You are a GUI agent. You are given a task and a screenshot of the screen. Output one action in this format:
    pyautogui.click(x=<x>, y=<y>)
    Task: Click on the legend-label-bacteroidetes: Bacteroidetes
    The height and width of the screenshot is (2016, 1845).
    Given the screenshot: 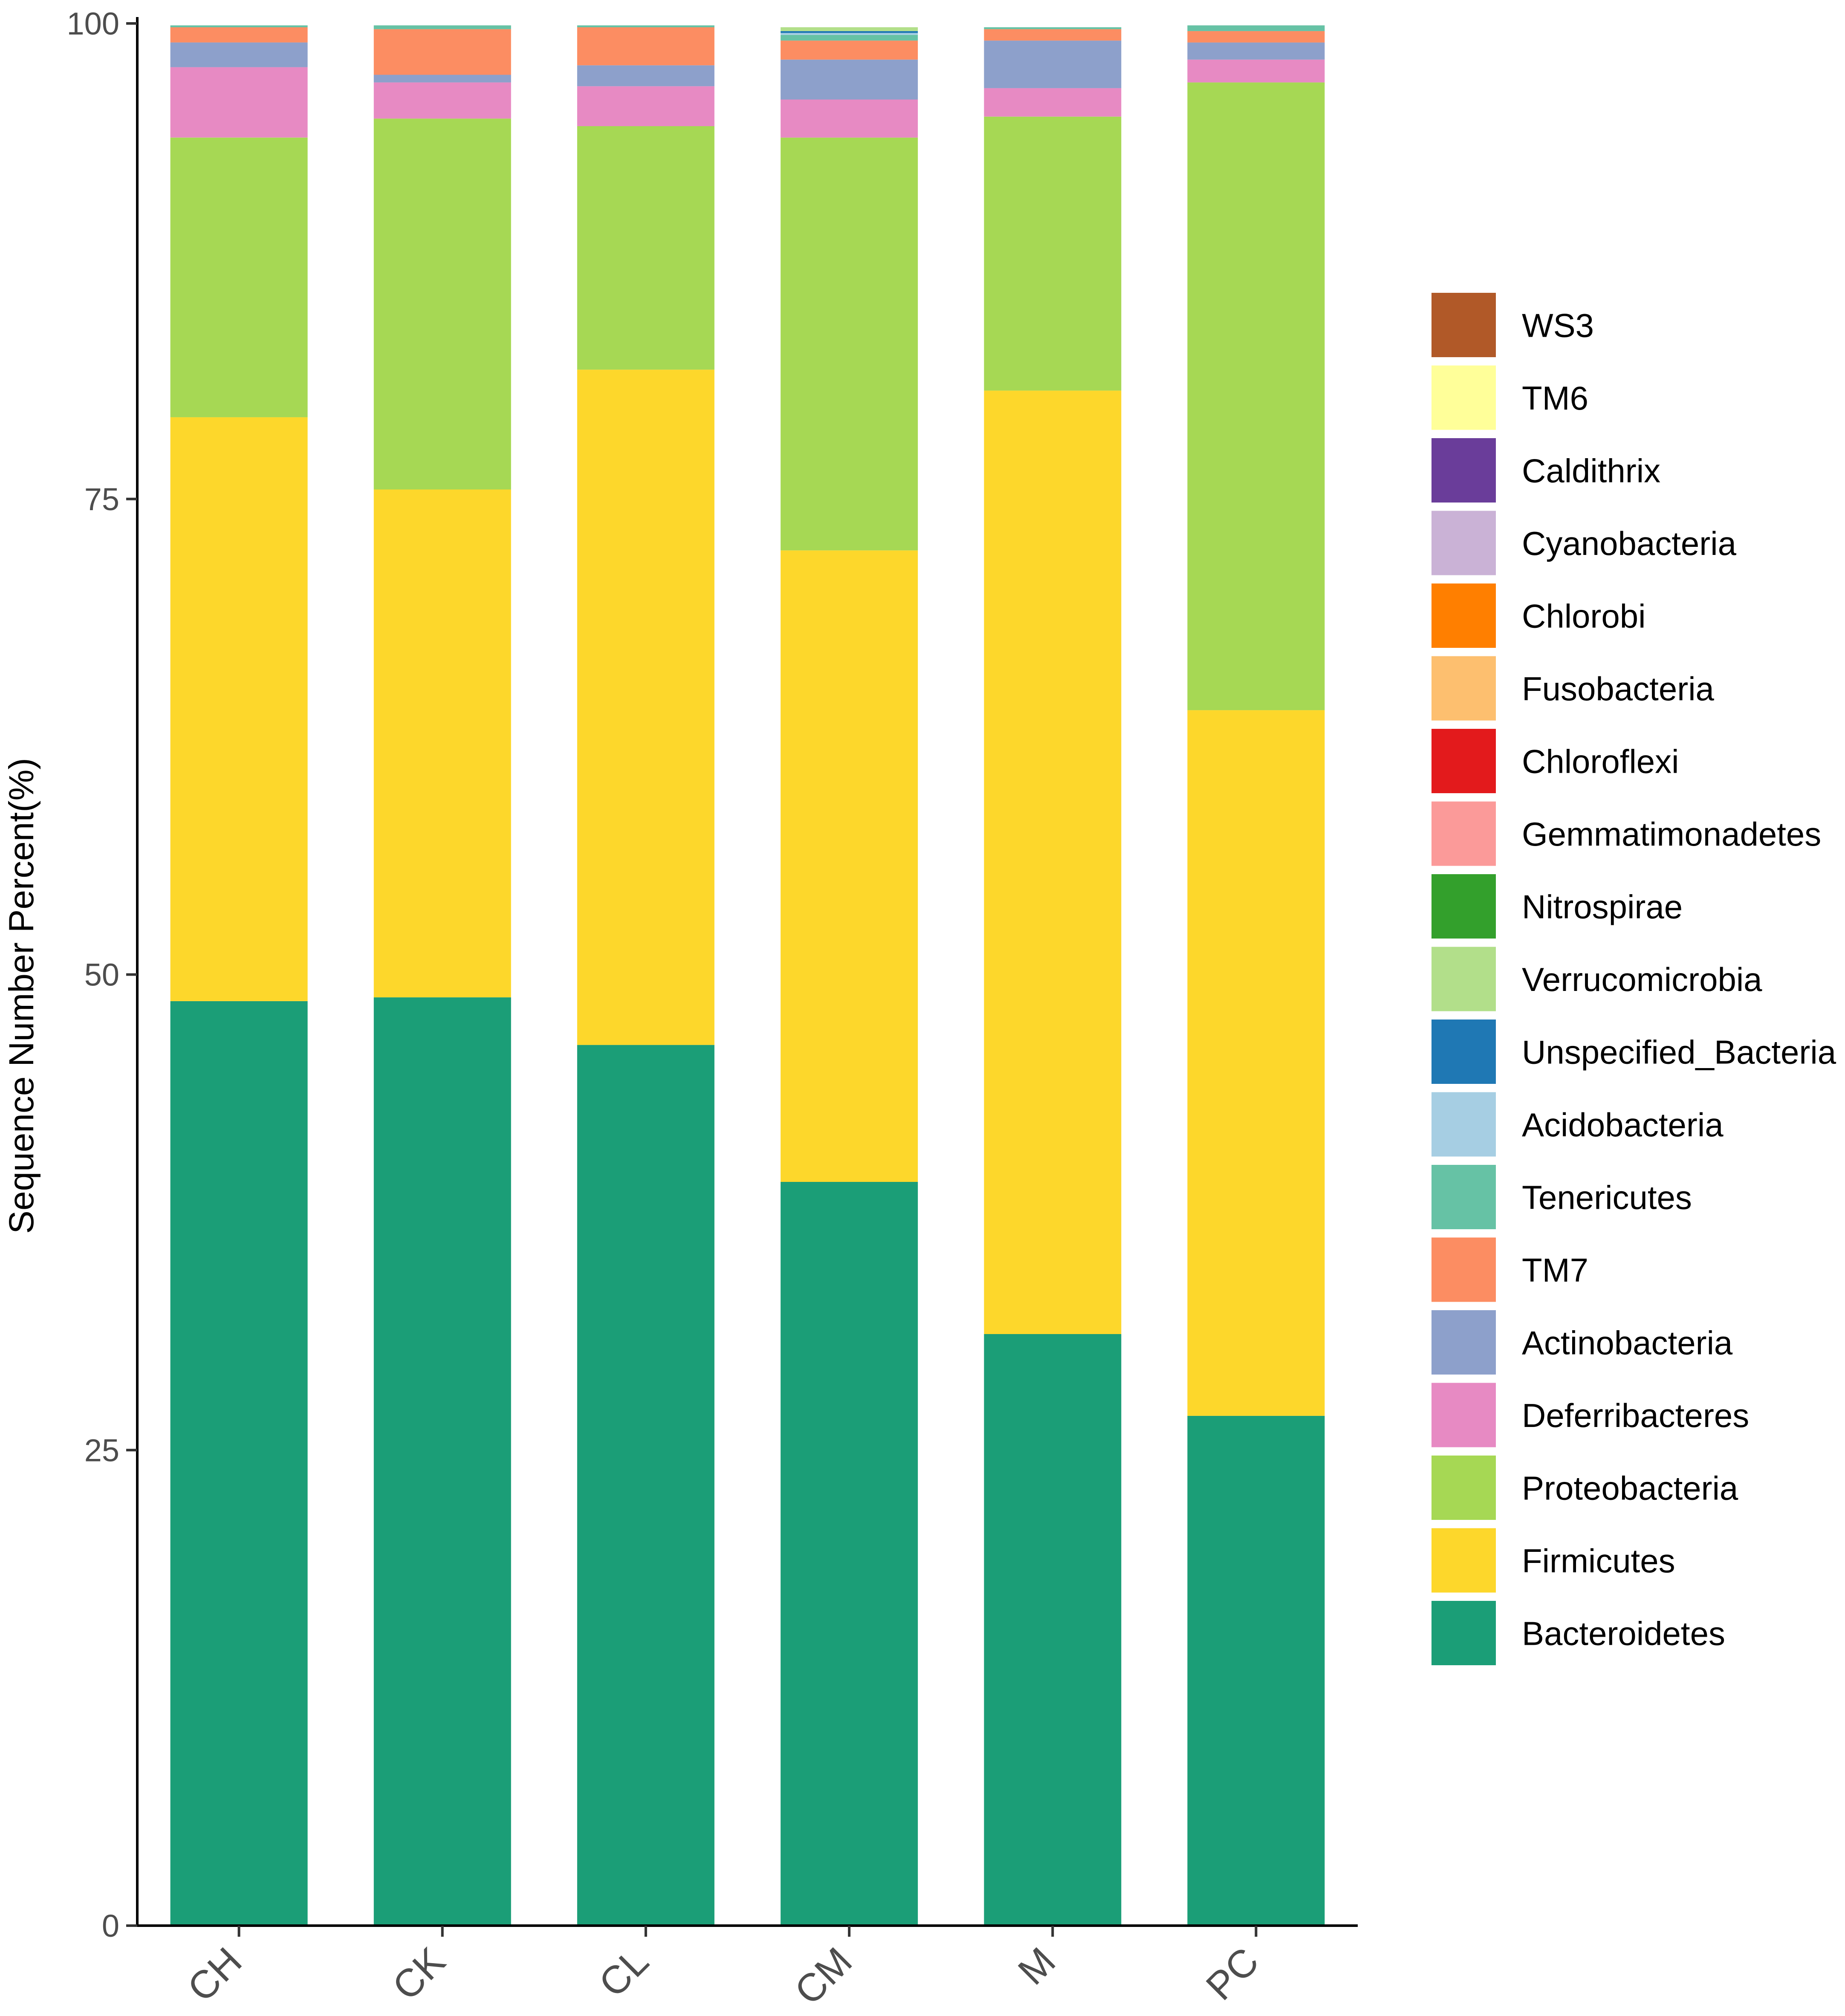 What is the action you would take?
    pyautogui.click(x=1623, y=1633)
    